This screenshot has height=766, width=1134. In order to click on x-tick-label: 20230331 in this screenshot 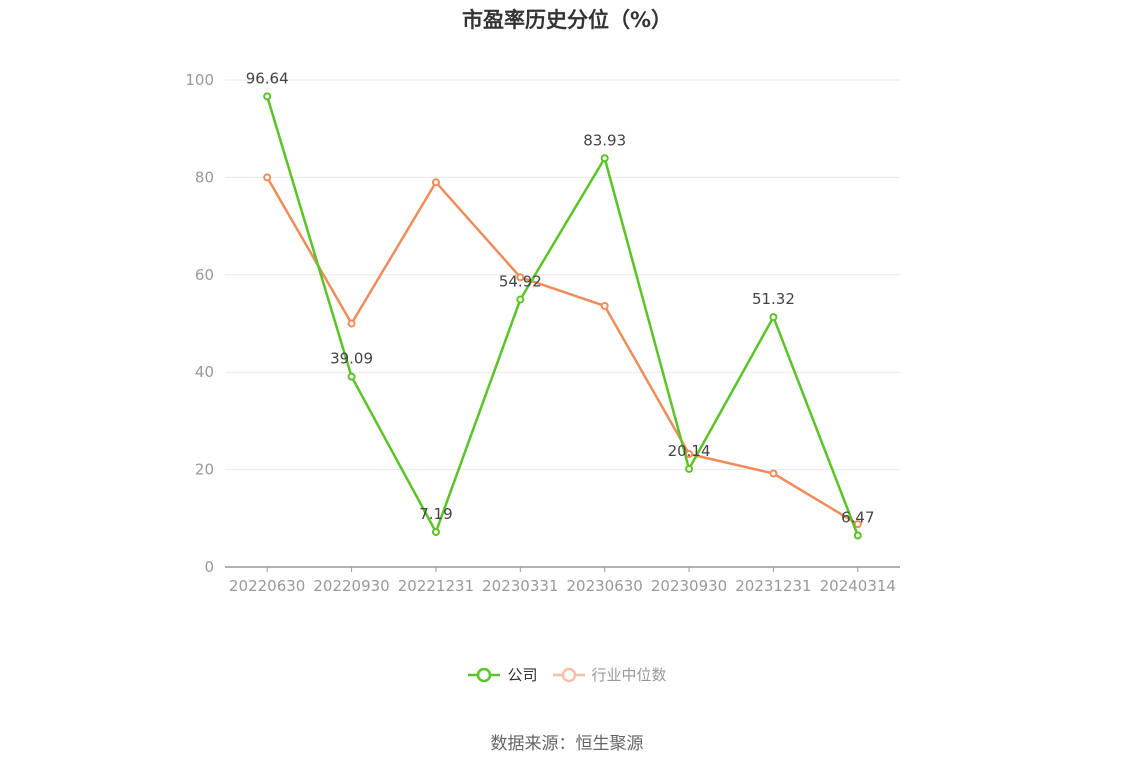, I will do `click(520, 586)`.